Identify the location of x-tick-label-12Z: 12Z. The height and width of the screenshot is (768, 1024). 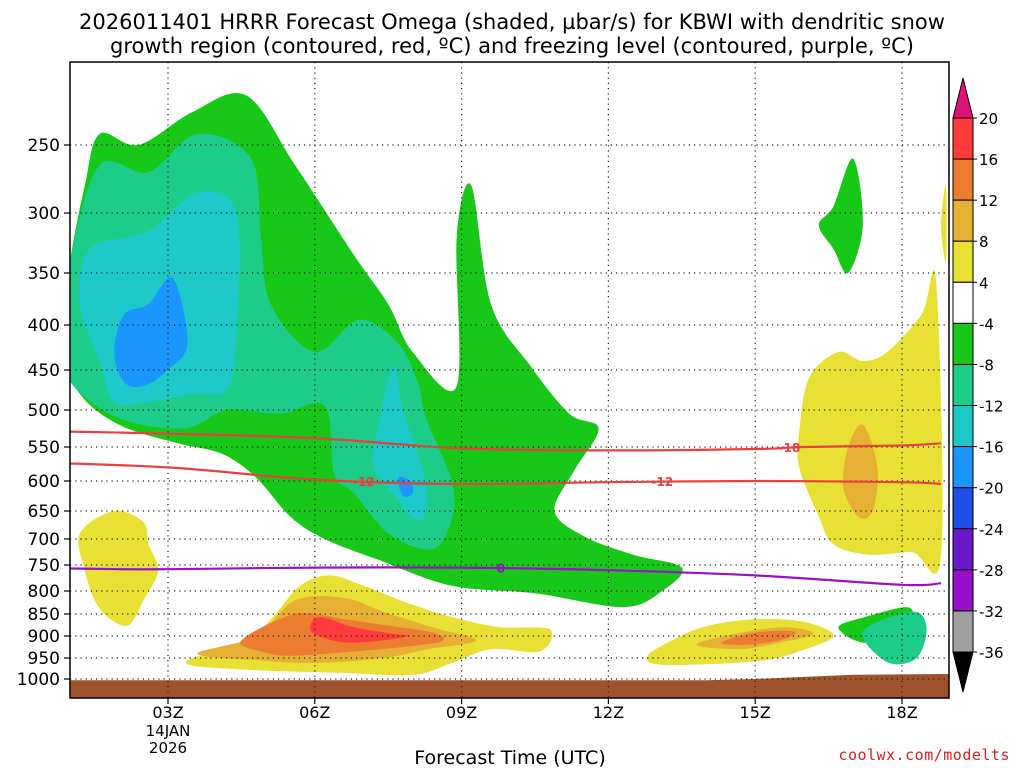
(608, 712).